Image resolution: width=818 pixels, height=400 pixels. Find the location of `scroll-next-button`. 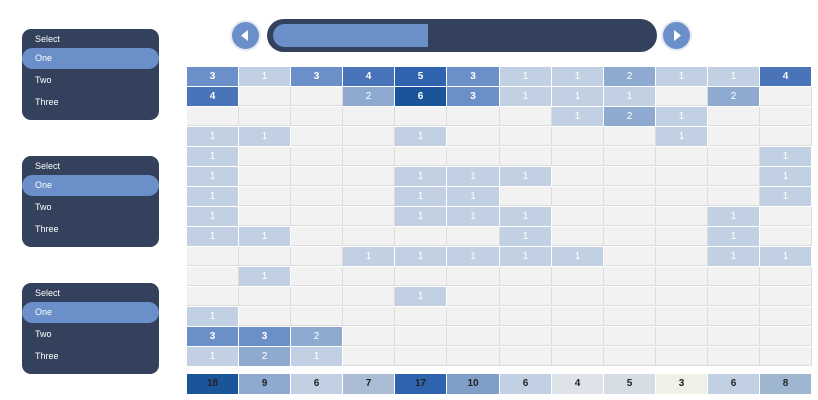

scroll-next-button is located at coordinates (676, 35).